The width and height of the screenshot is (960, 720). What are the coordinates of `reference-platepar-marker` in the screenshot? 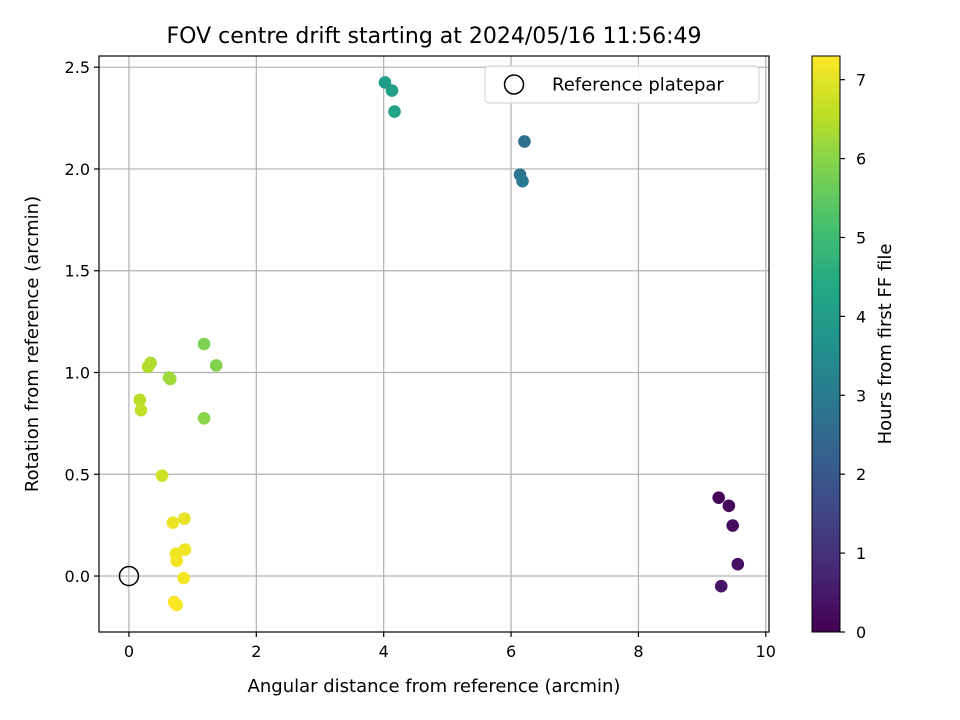 It's located at (129, 576).